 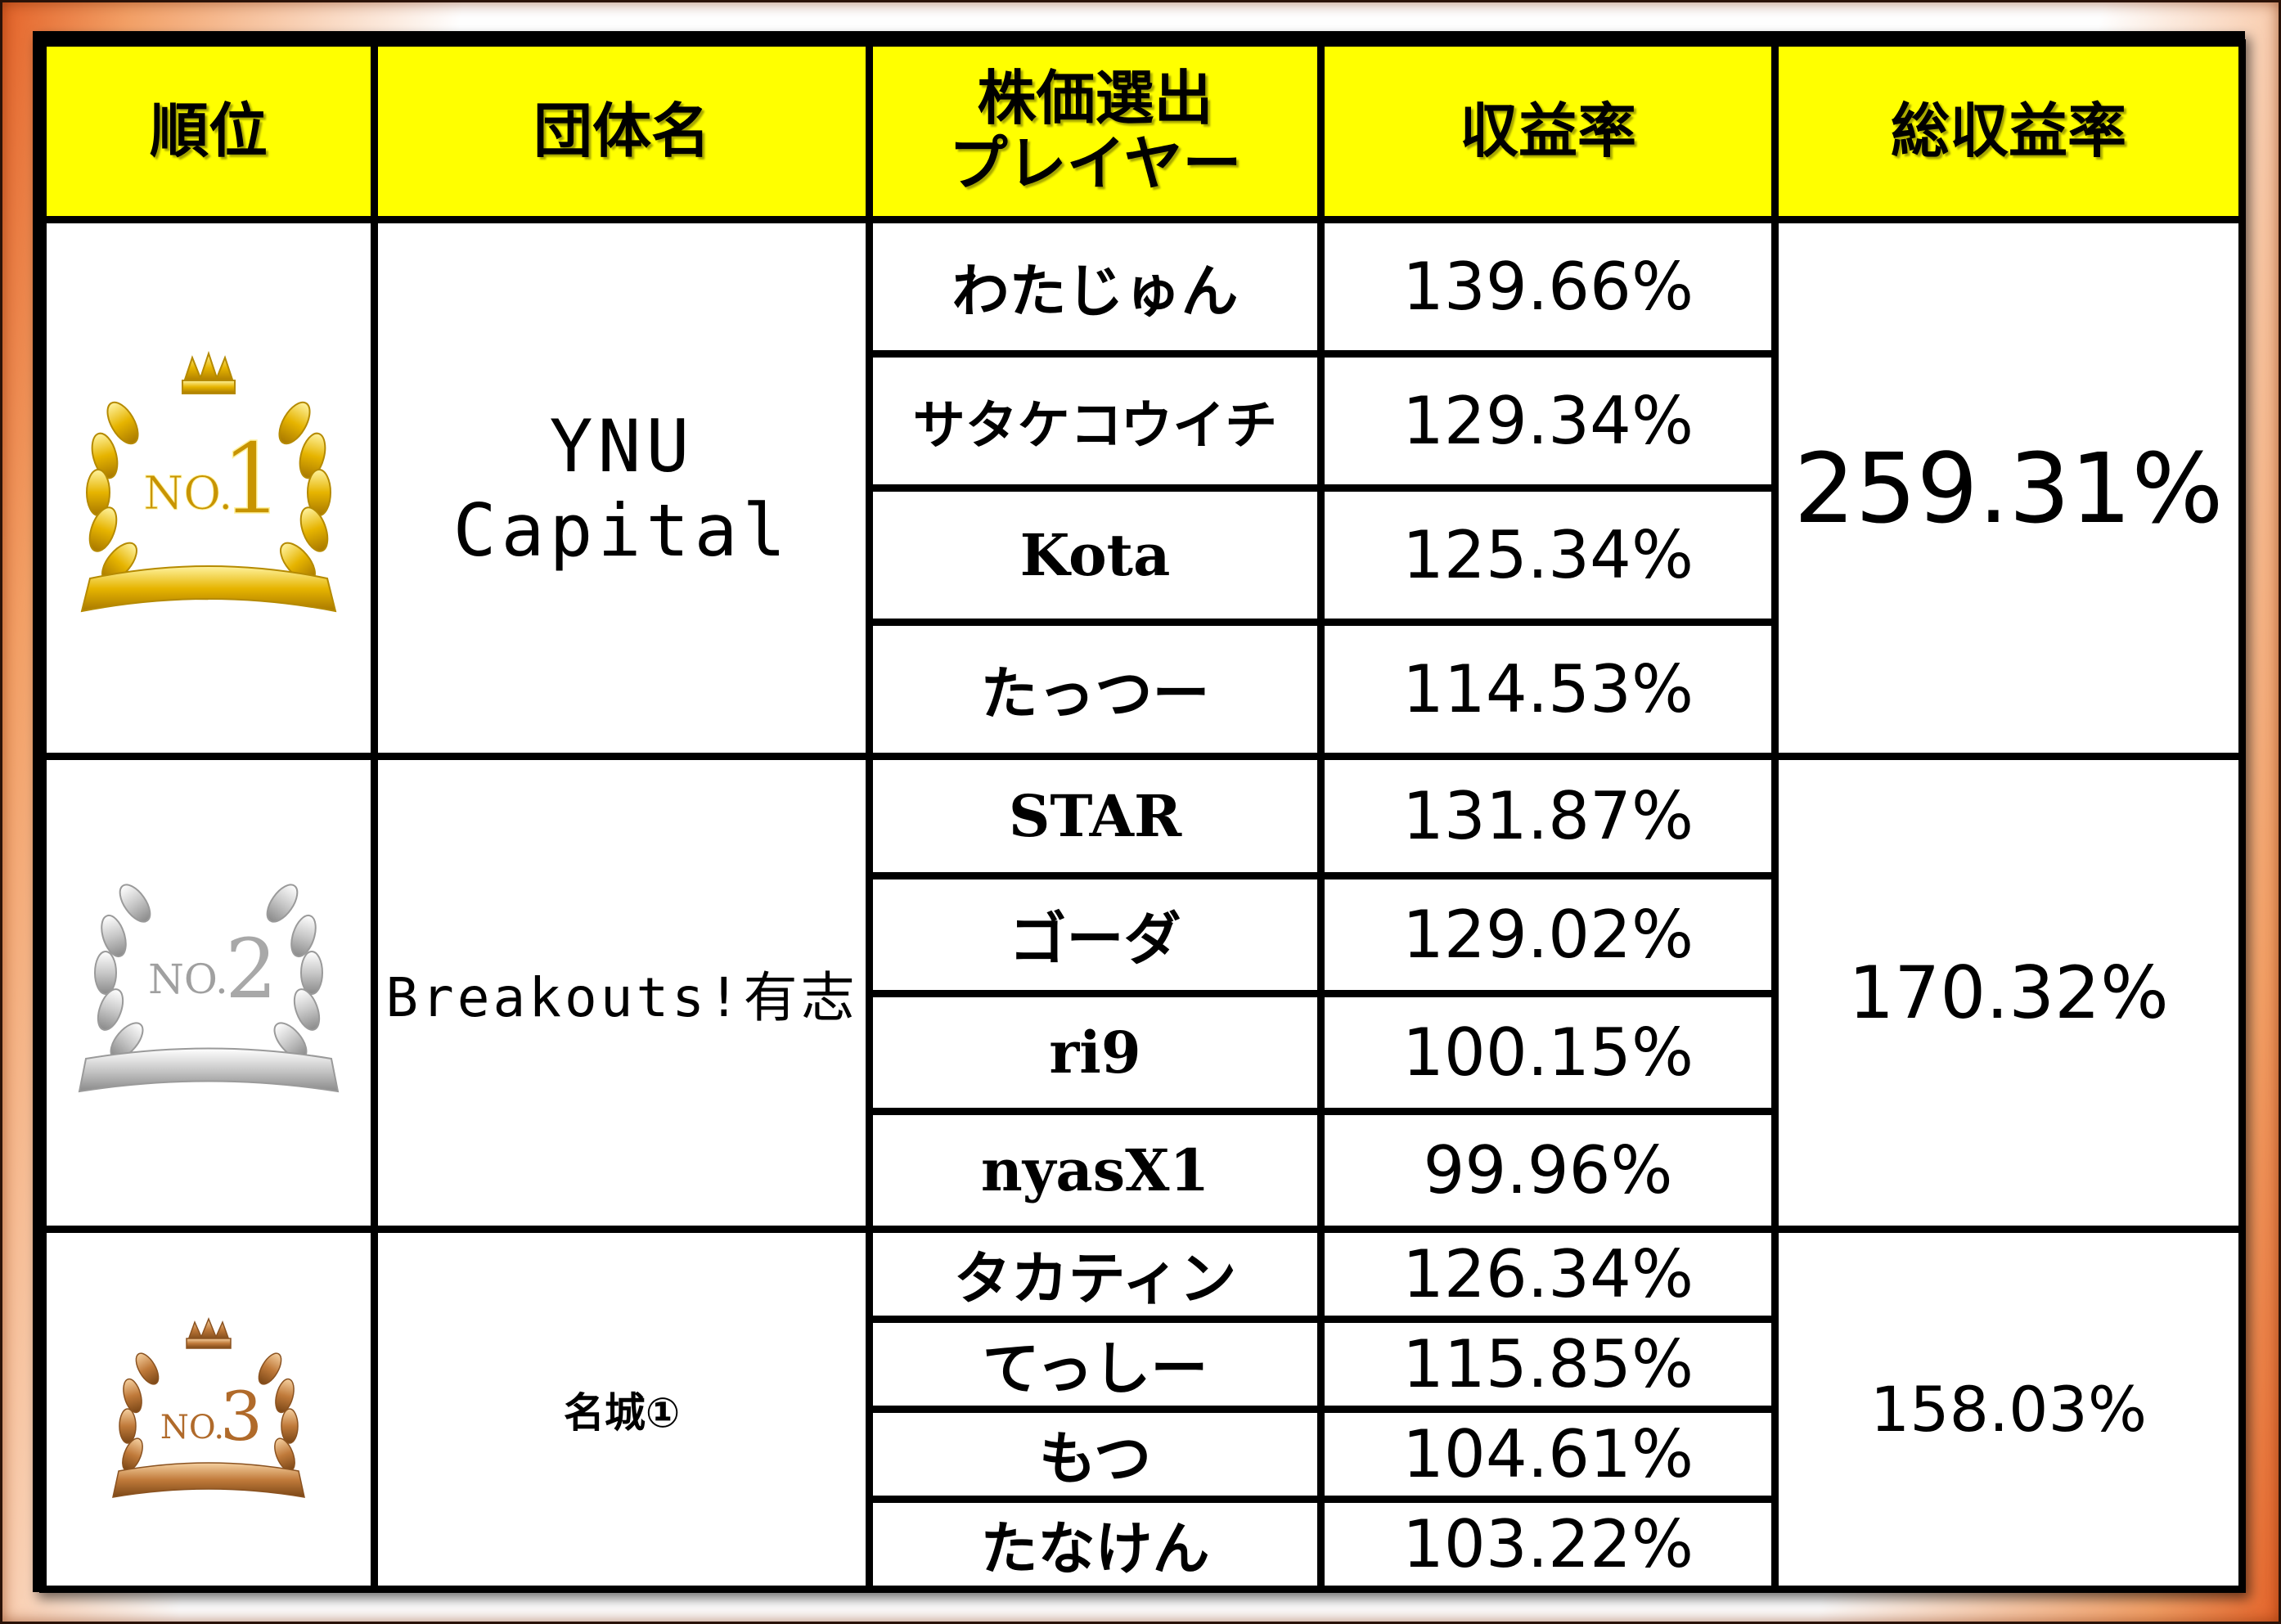 I want to click on header-rank: 順位, so click(x=208, y=131).